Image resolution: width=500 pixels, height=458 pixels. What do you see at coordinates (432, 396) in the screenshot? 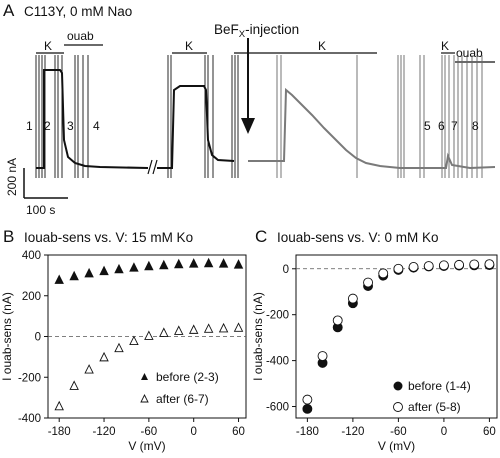
I see `panel-c-legend: before (1-4) after (5-8)` at bounding box center [432, 396].